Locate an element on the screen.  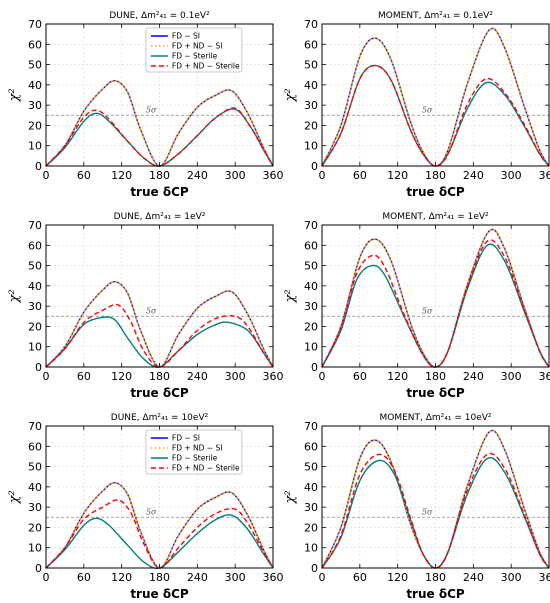
legend-box is located at coordinates (194, 50).